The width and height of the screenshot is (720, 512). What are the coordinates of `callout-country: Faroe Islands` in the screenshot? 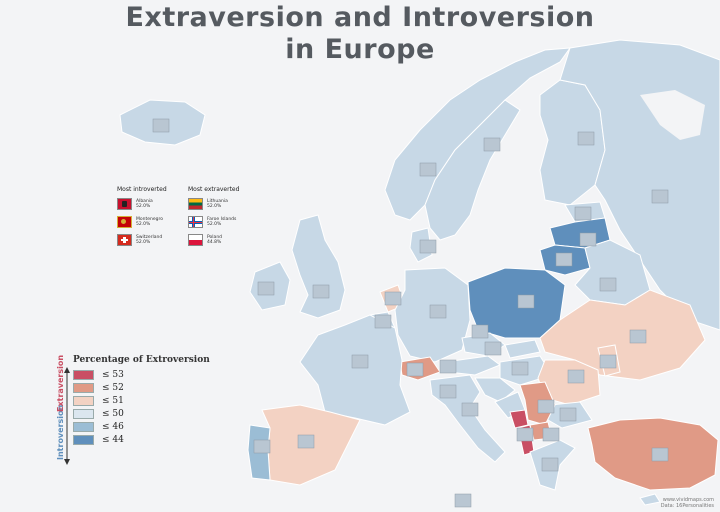 It's located at (222, 219).